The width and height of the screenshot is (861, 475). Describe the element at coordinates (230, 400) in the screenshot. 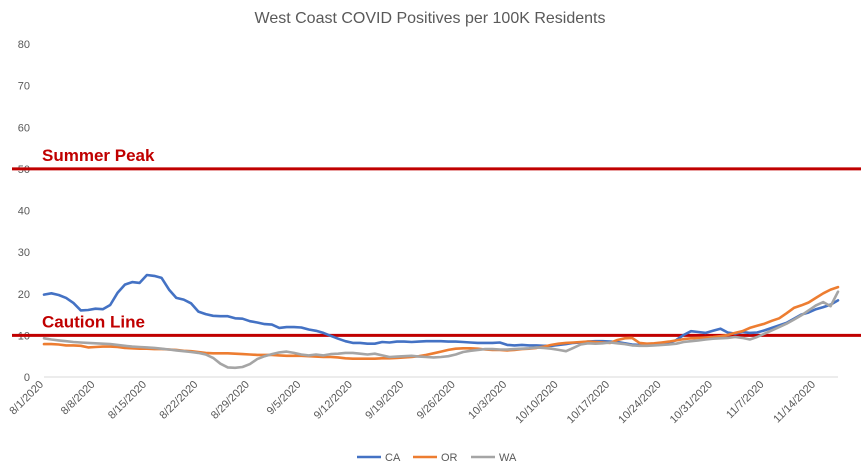

I see `x-tick-label: 8/29/2020` at that location.